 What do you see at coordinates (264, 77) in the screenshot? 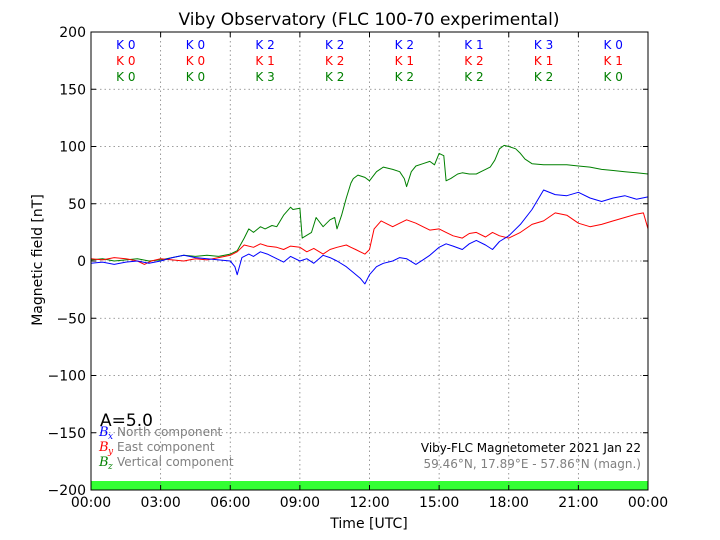
I see `k-index-vertical: K 3` at bounding box center [264, 77].